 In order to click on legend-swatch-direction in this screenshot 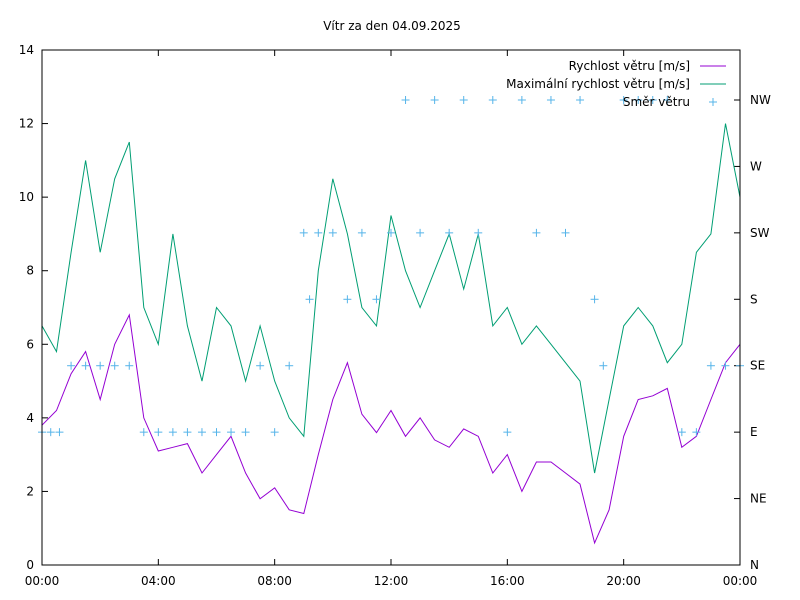, I will do `click(713, 102)`.